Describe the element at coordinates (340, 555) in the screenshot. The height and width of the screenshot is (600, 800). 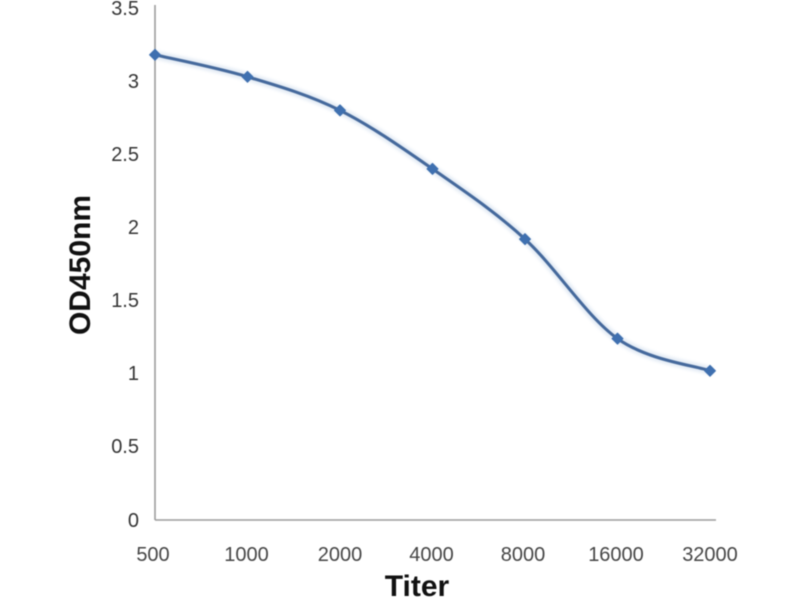
I see `svg-text: 2000` at that location.